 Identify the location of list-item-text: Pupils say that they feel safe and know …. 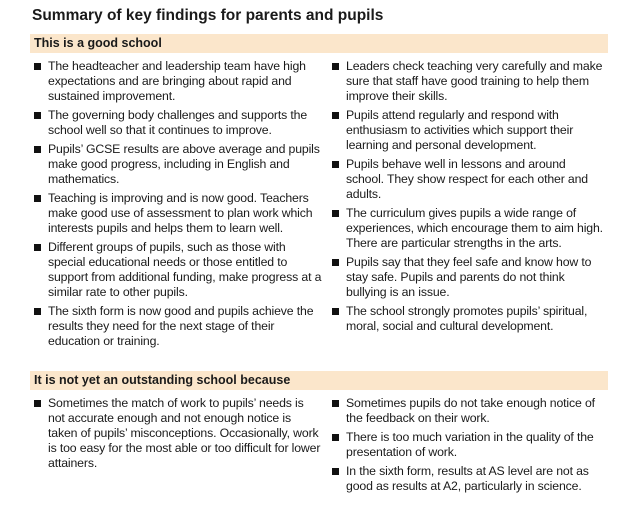
(469, 277).